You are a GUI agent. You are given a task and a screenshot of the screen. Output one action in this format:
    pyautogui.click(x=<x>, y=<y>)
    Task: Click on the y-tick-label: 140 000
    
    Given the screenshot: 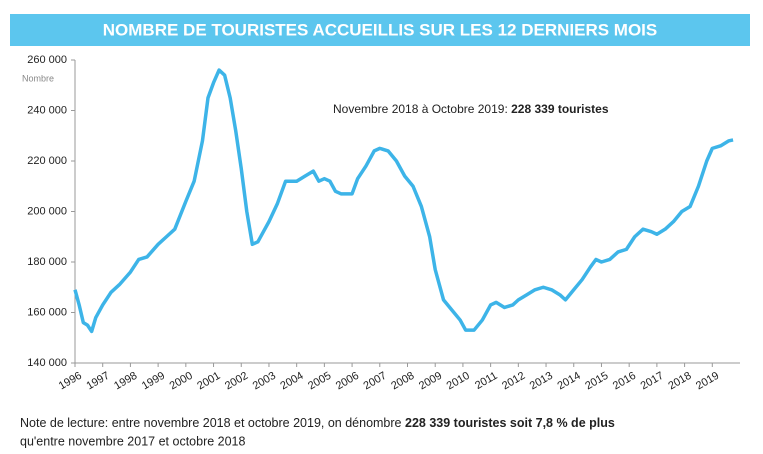 What is the action you would take?
    pyautogui.click(x=47, y=363)
    